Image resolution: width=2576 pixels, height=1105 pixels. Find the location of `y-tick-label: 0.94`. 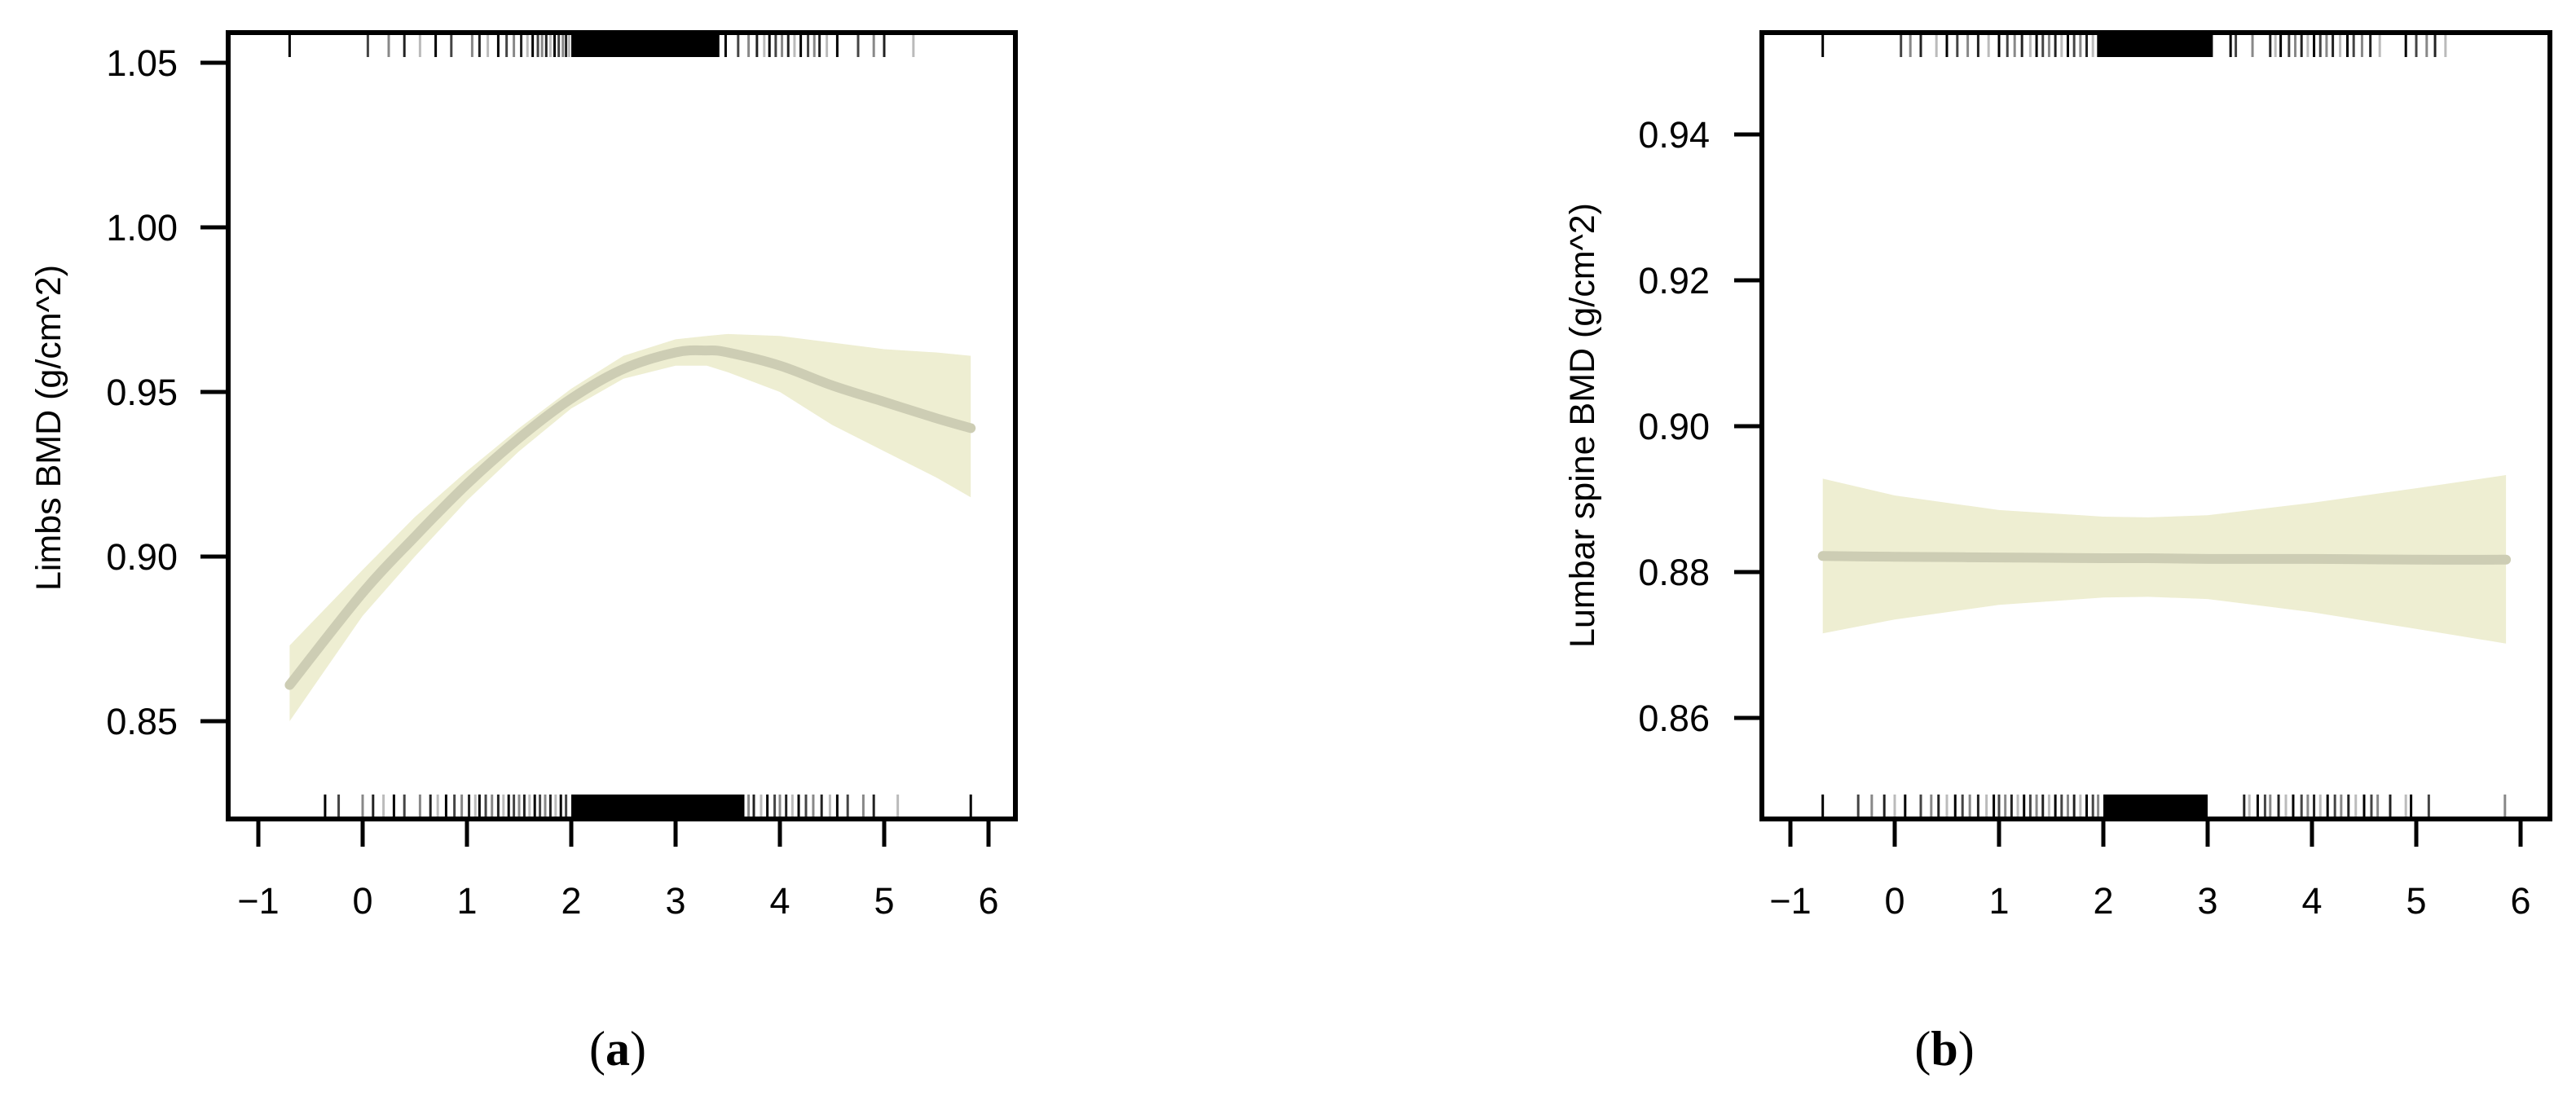

y-tick-label: 0.94 is located at coordinates (1674, 135).